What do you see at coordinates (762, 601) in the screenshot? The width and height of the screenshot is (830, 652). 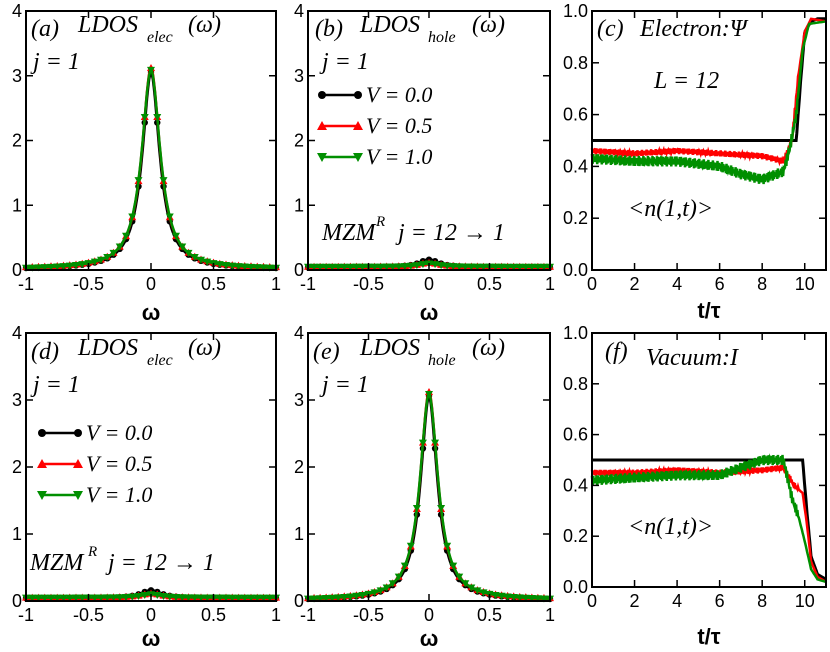 I see `x-tick-label: 8` at bounding box center [762, 601].